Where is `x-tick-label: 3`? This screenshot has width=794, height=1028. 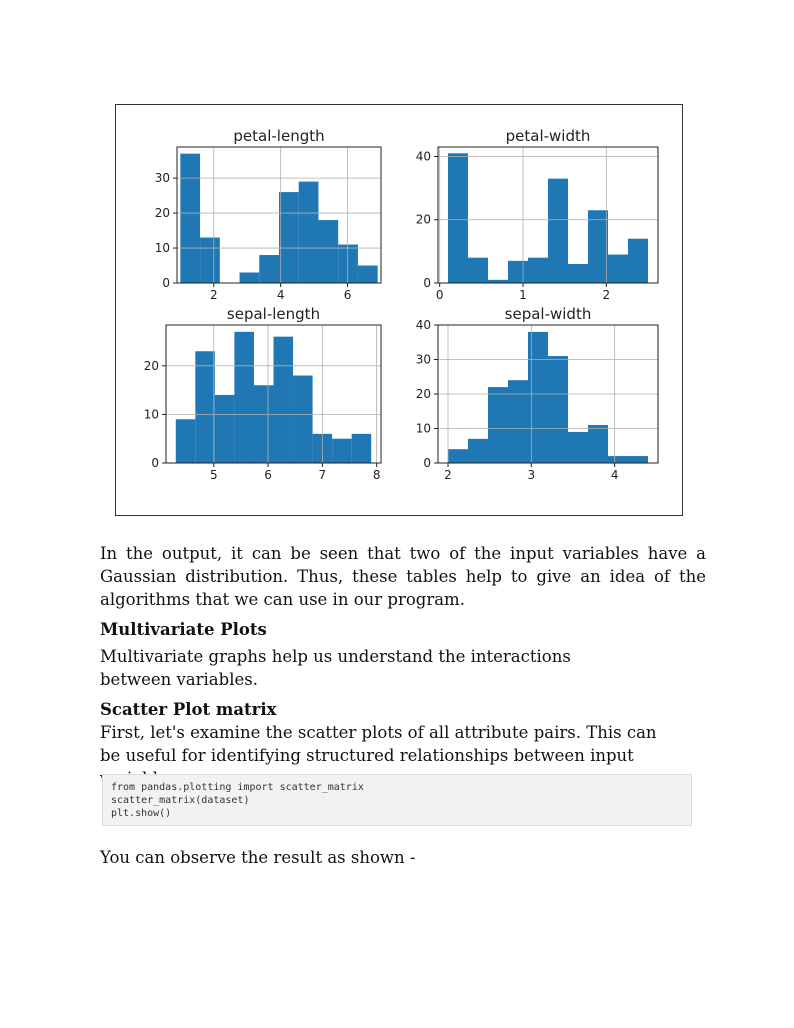
x-tick-label: 3 is located at coordinates (532, 475).